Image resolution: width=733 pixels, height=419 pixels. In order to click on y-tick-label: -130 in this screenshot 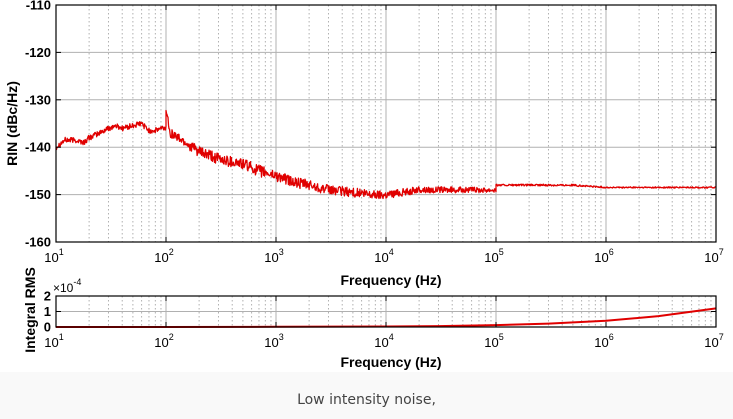, I will do `click(38, 99)`.